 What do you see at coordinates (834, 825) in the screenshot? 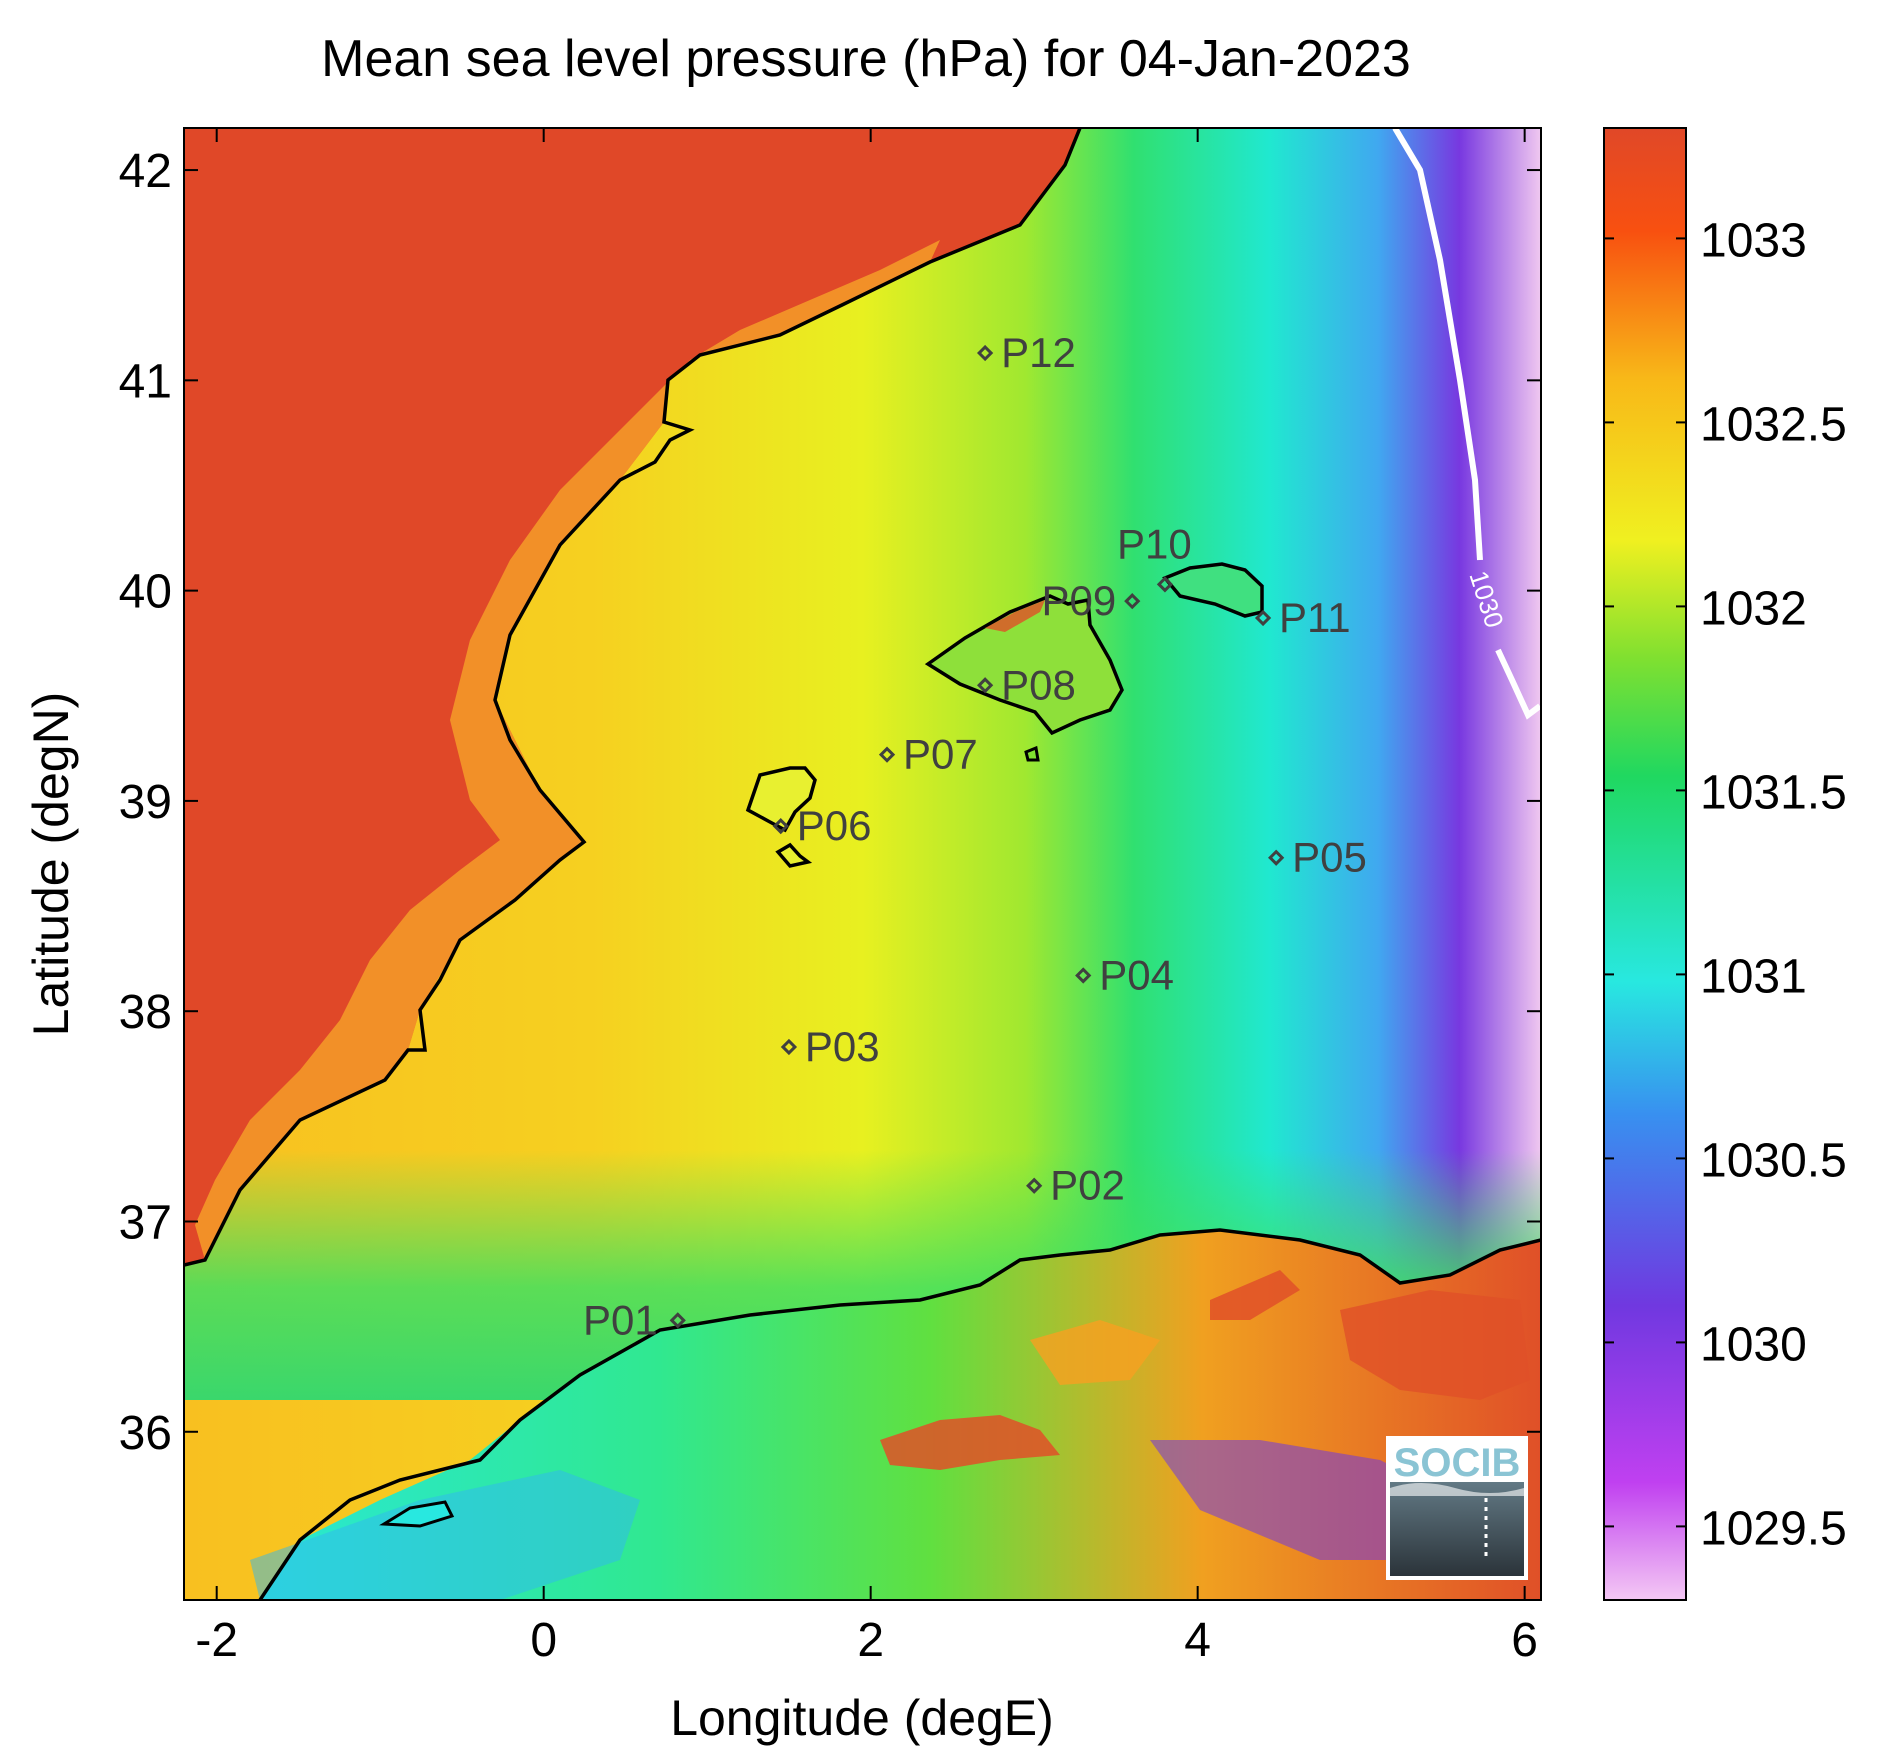
I see `station-label-p06: P06` at bounding box center [834, 825].